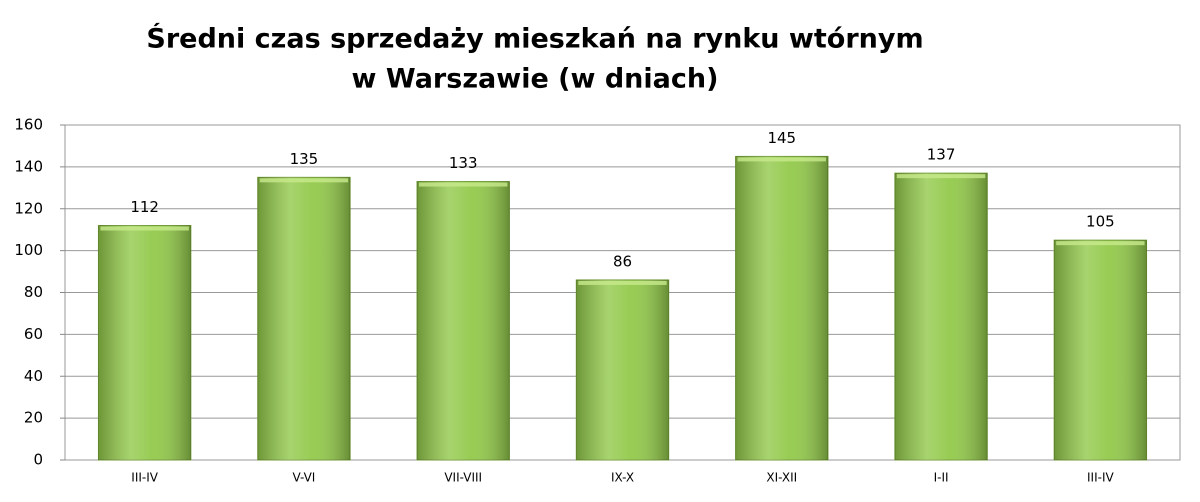 Image resolution: width=1200 pixels, height=502 pixels. I want to click on value-label: 145, so click(781, 138).